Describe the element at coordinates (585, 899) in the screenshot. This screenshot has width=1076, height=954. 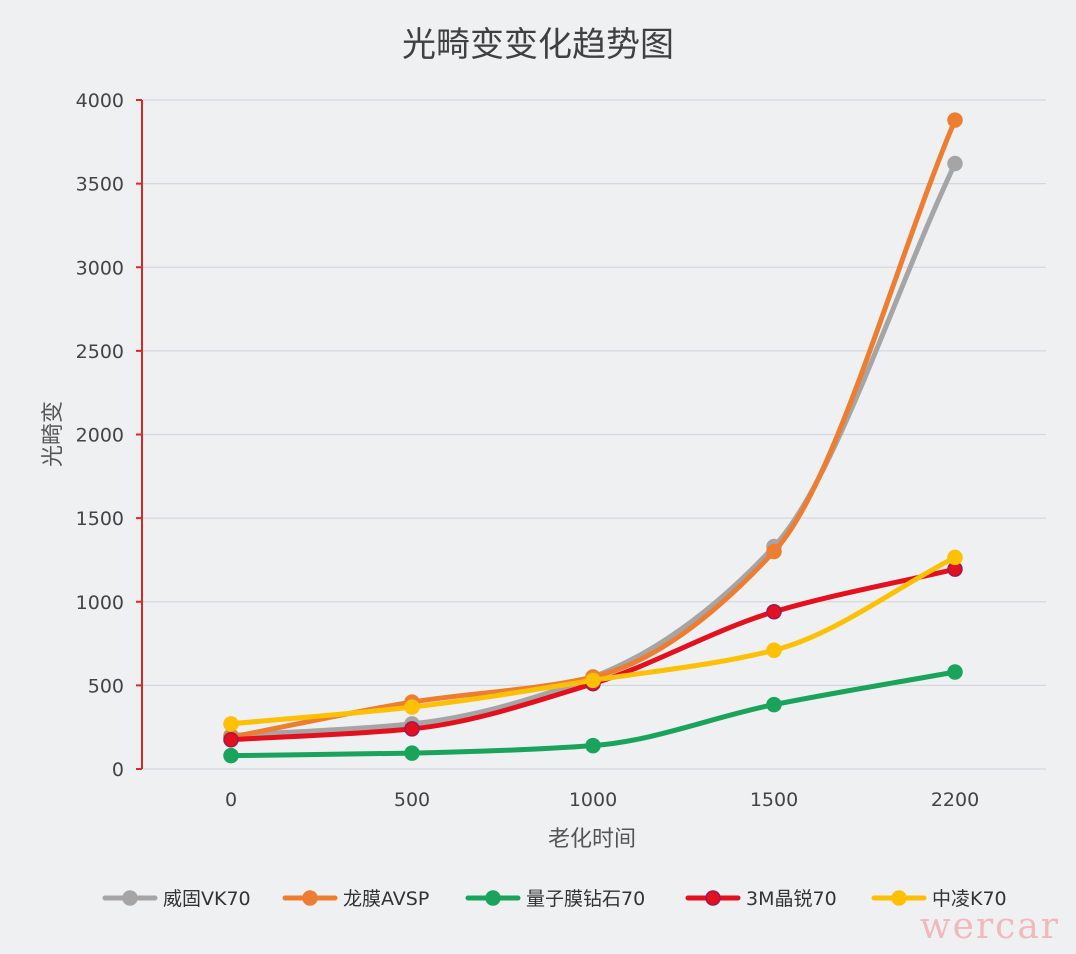
I see `legend-label: 量子膜钻石70` at that location.